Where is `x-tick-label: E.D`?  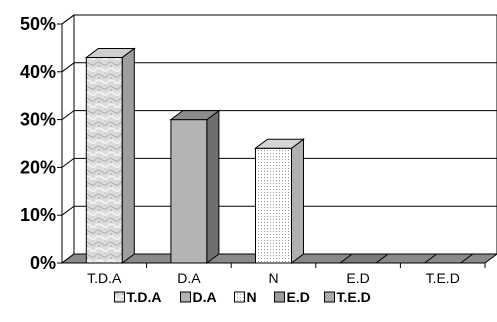 x-tick-label: E.D is located at coordinates (357, 278).